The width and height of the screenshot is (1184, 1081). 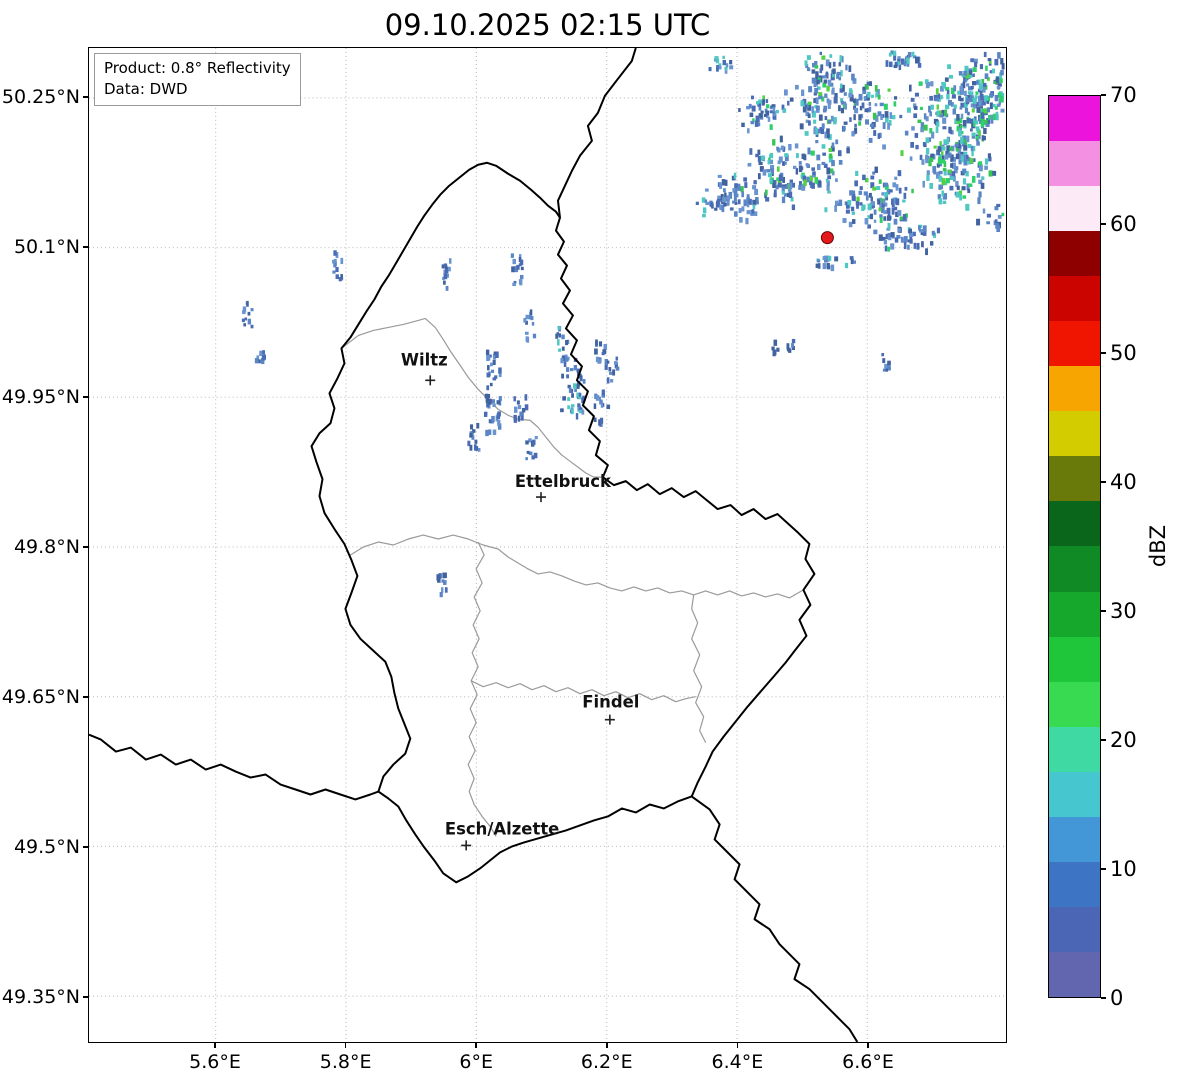 What do you see at coordinates (40, 97) in the screenshot?
I see `lat-tick-label: 50.25°N` at bounding box center [40, 97].